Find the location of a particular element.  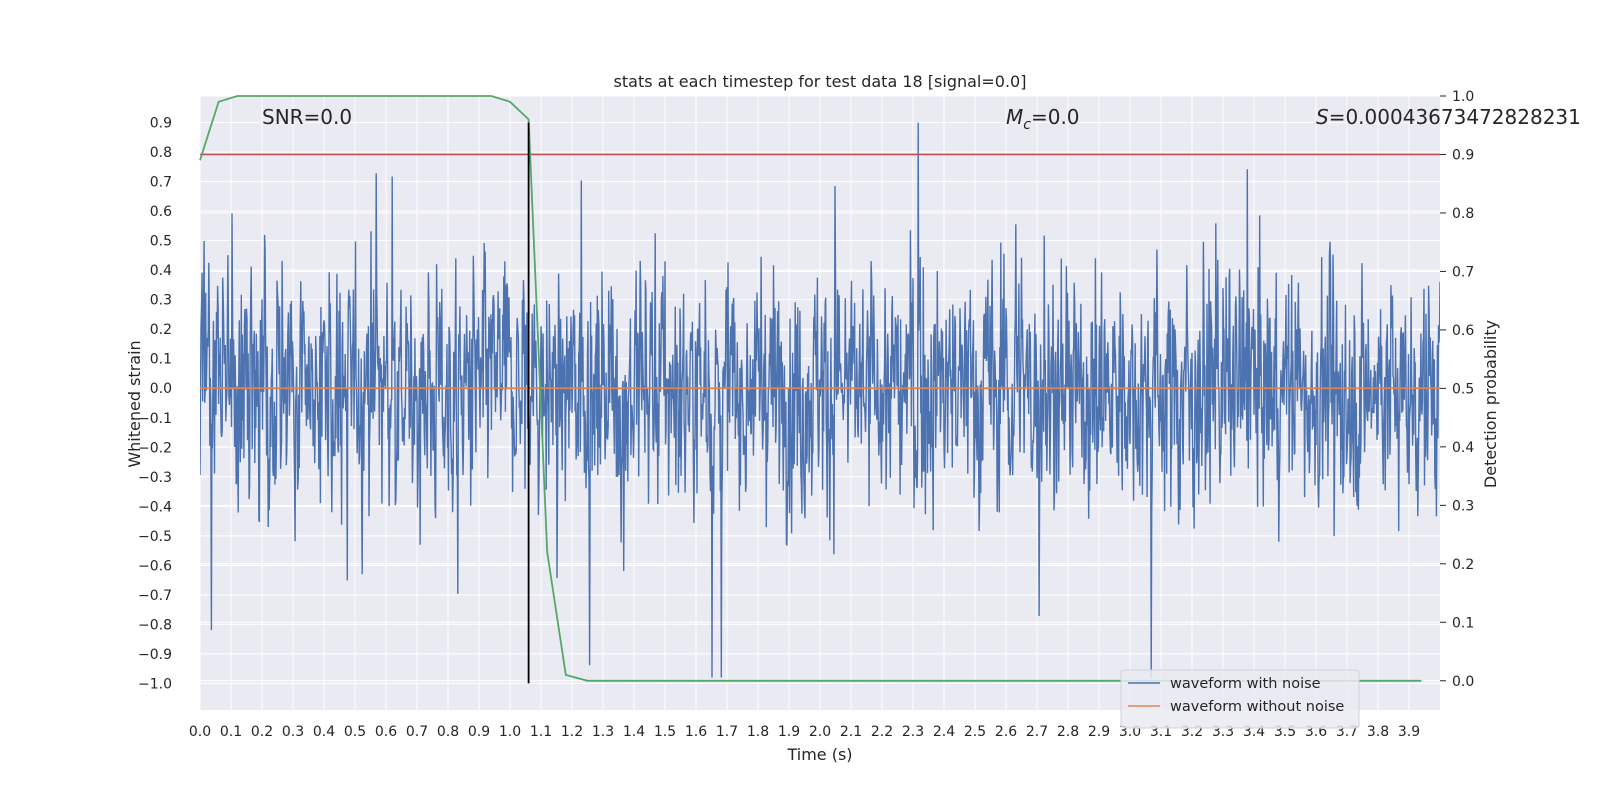

y-left-tick-label: 0.9 is located at coordinates (161, 124).